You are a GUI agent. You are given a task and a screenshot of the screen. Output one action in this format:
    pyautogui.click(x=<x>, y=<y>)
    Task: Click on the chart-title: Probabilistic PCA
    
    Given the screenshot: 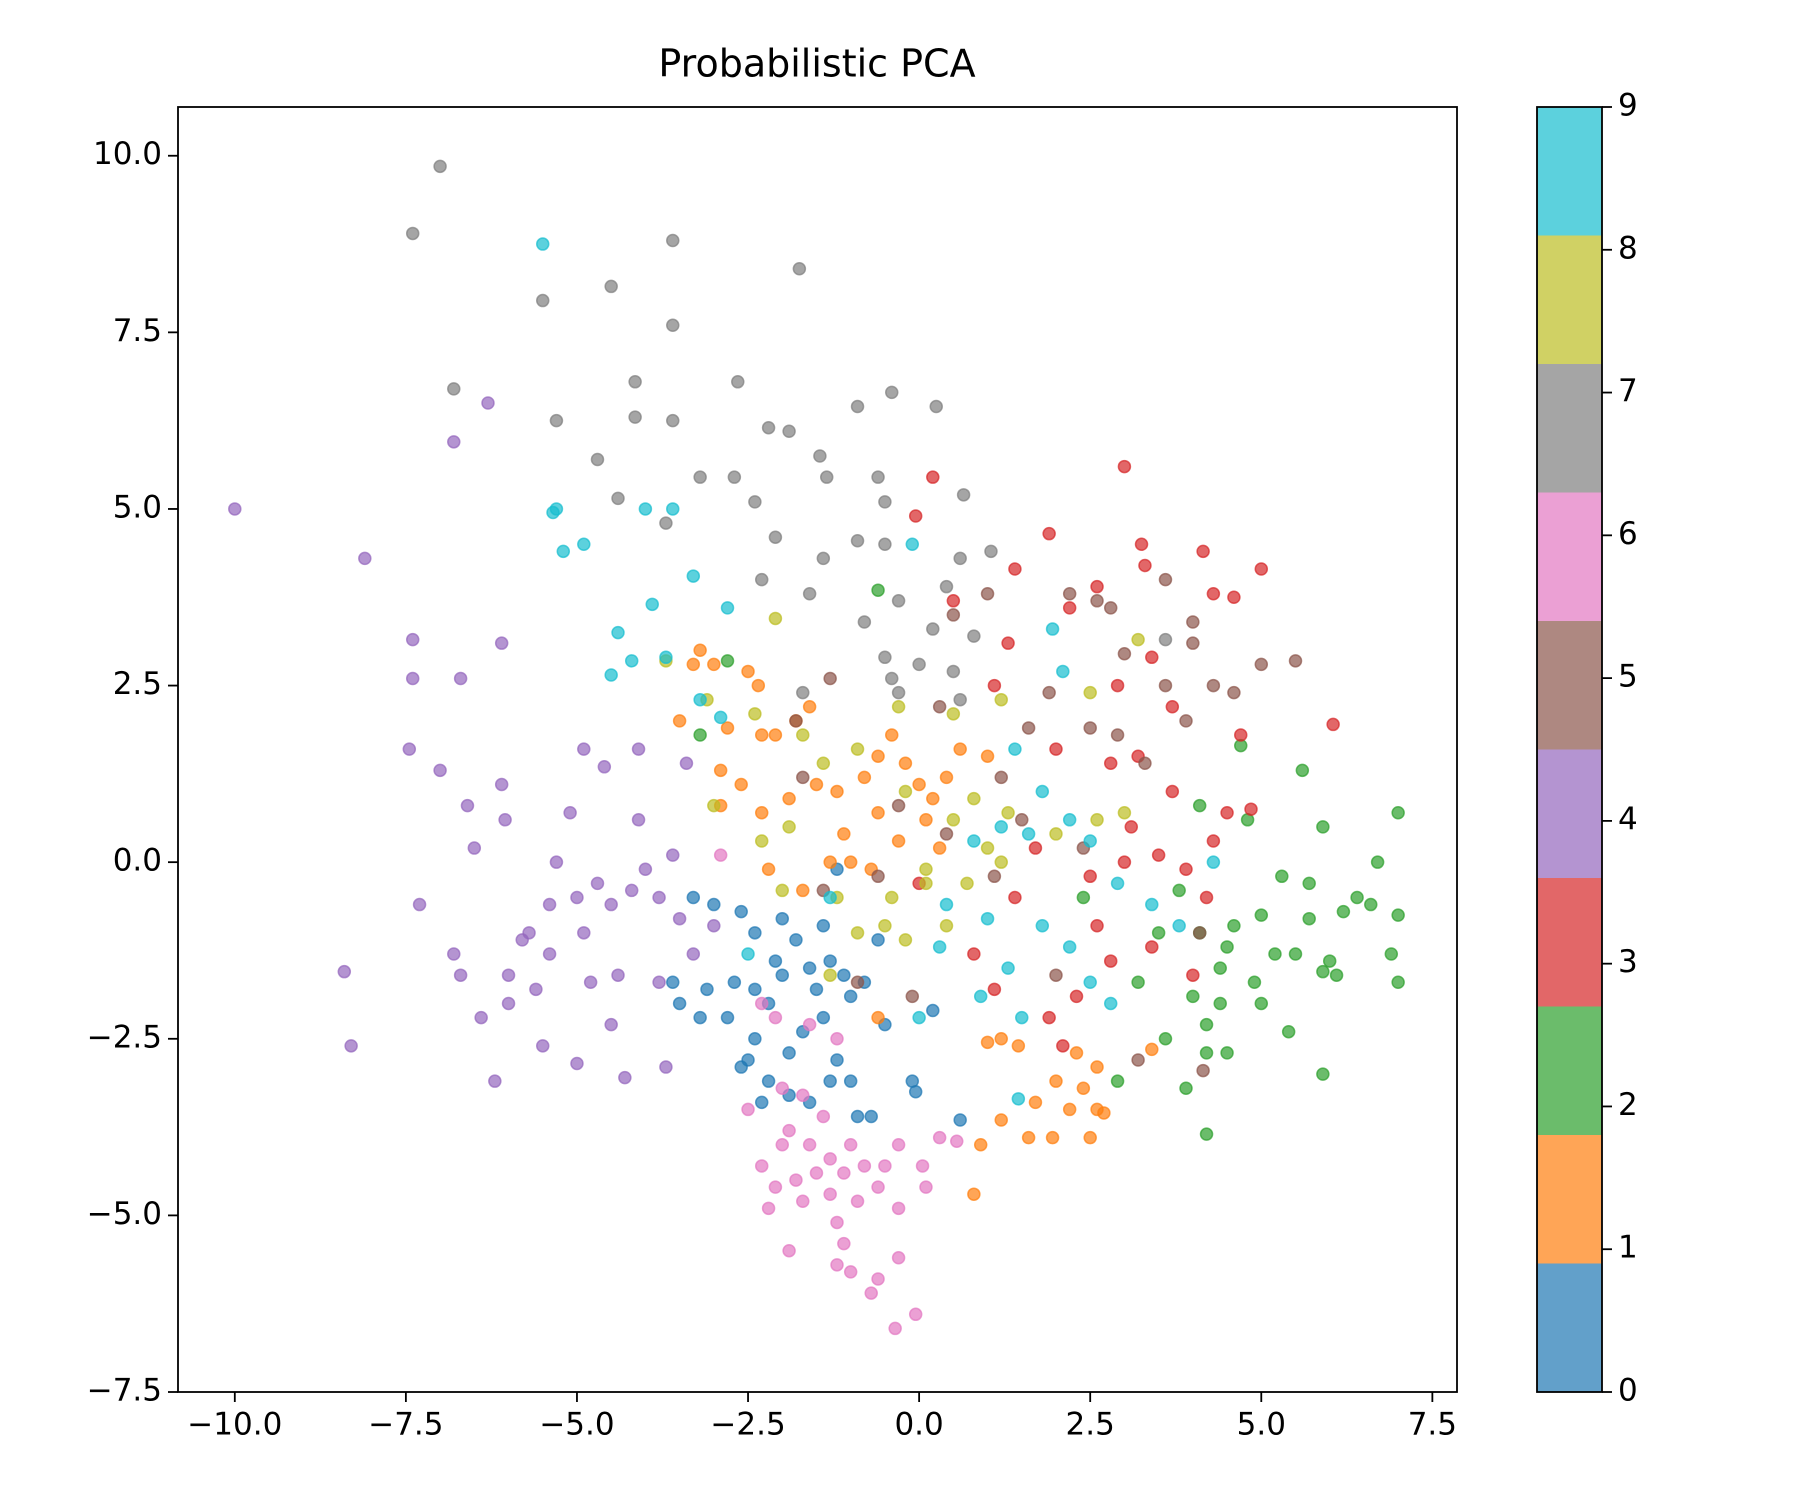 What is the action you would take?
    pyautogui.click(x=816, y=64)
    